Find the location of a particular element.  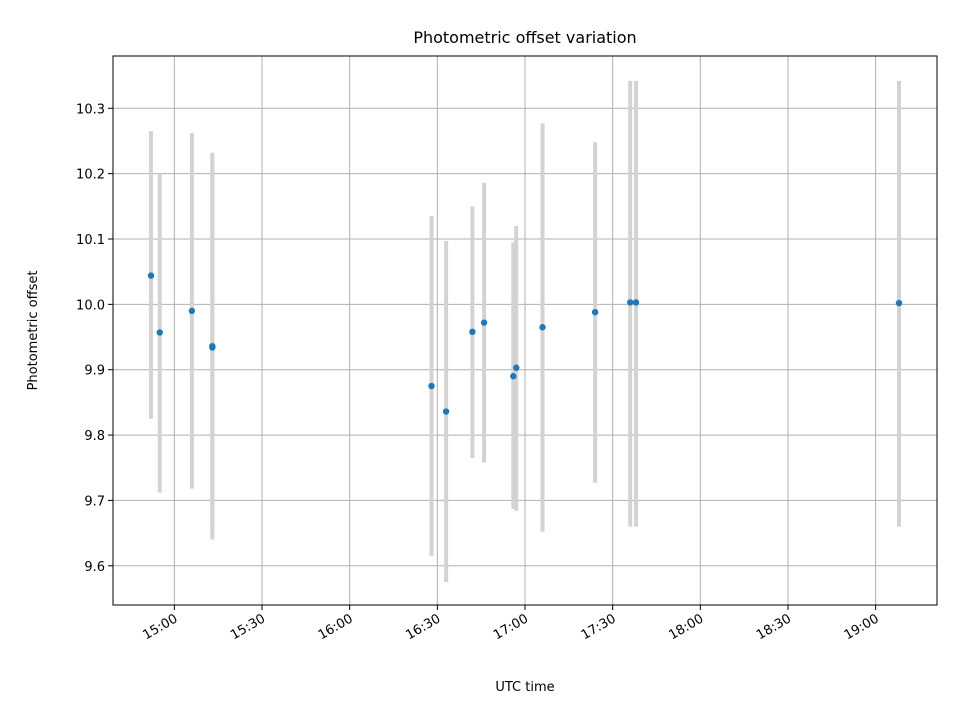

x-tick-label: 18:00 is located at coordinates (686, 627).